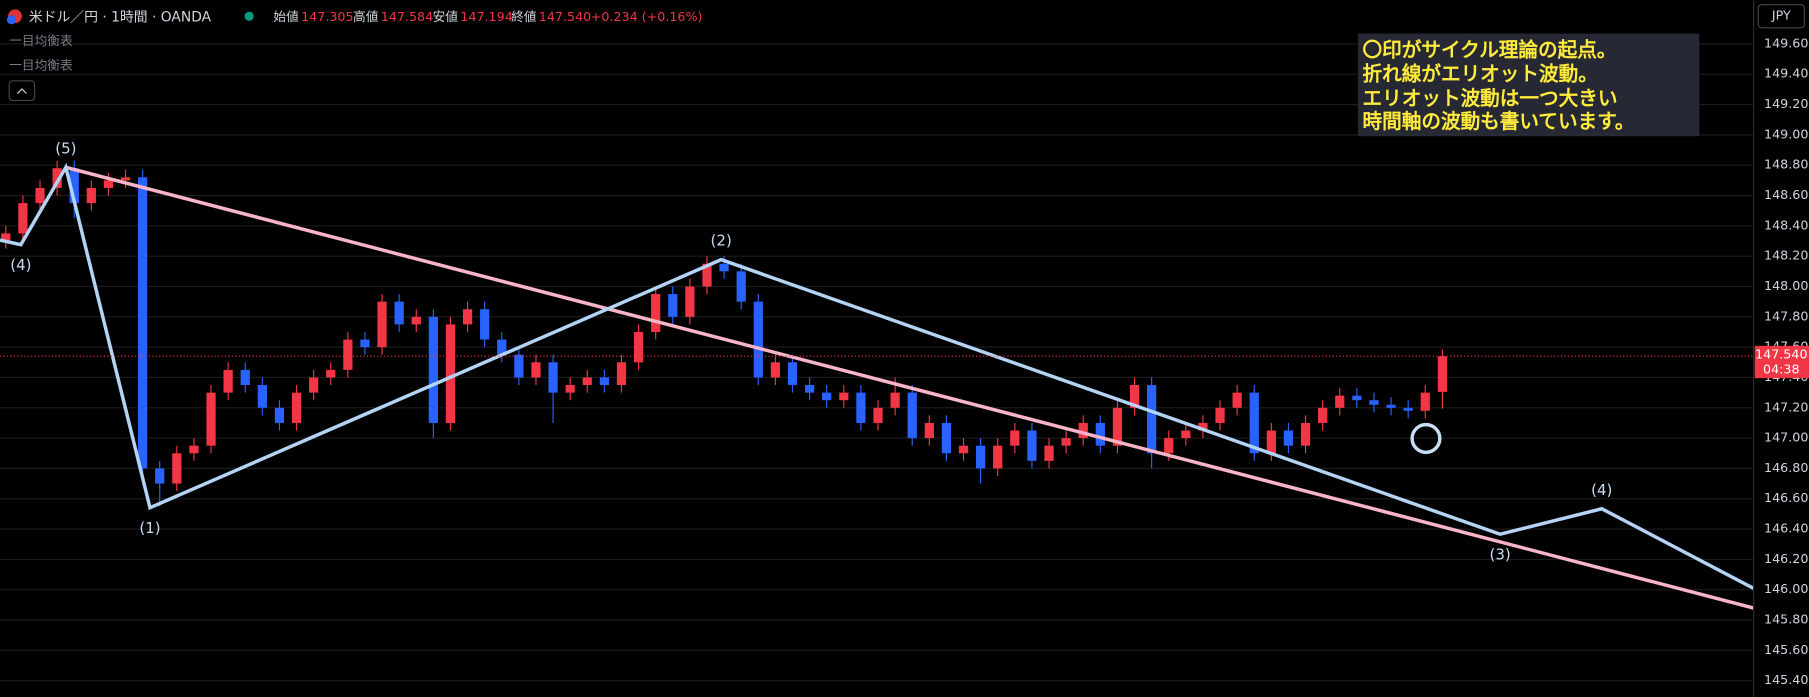 This screenshot has width=1809, height=697. Describe the element at coordinates (1786, 133) in the screenshot. I see `y-tick-label: 149.000` at that location.